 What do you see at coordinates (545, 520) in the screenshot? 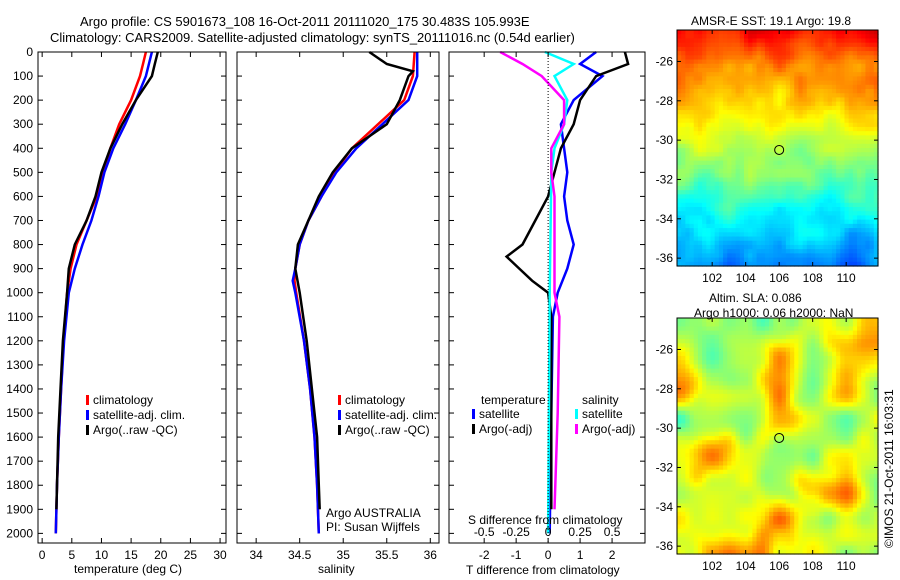
I see `diff-xlabel-top: S difference from climatology` at bounding box center [545, 520].